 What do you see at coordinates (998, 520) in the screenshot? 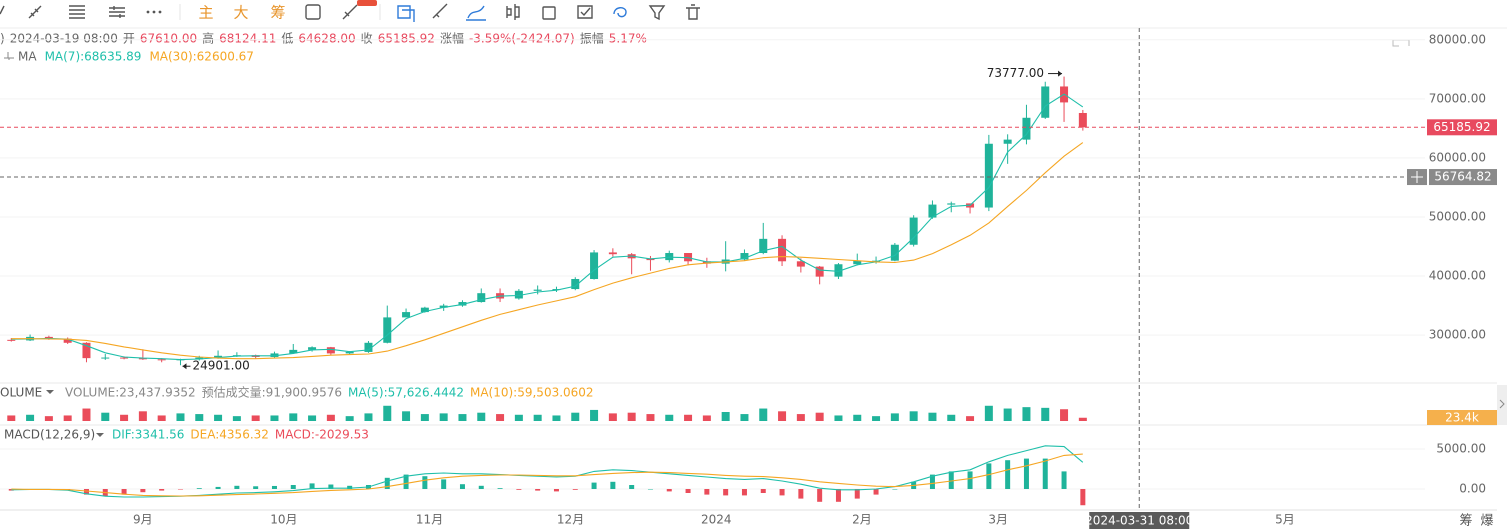
I see `x-tick-label: 3月` at bounding box center [998, 520].